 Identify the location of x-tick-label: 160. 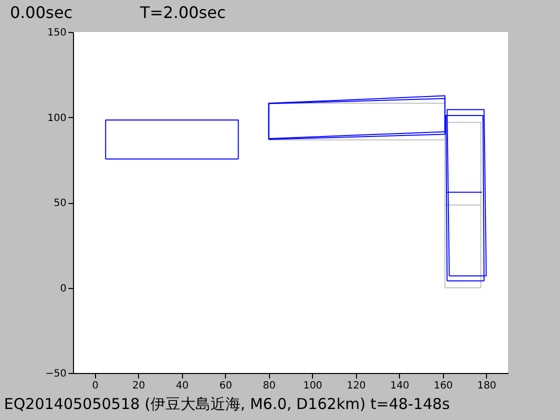
(443, 386).